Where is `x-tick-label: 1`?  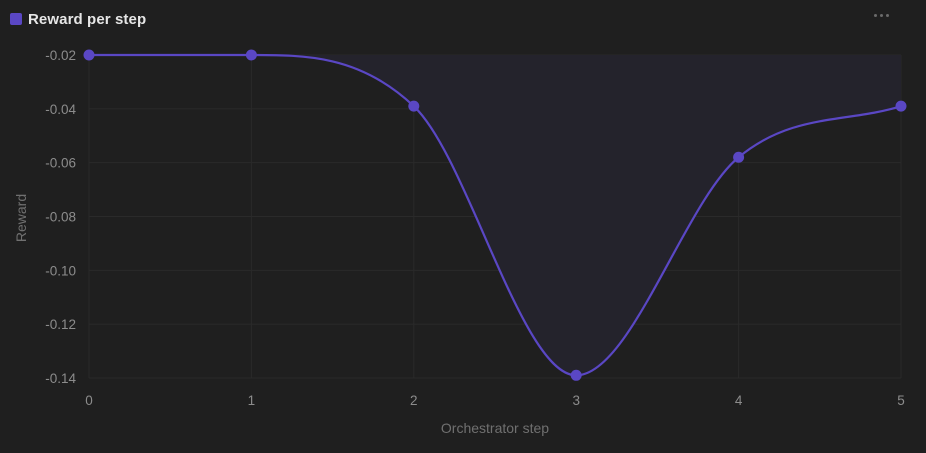
x-tick-label: 1 is located at coordinates (252, 400).